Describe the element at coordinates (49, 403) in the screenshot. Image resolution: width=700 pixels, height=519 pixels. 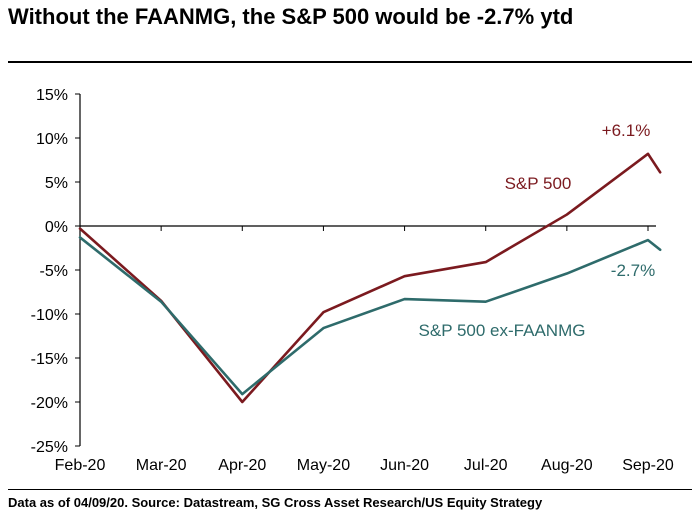
I see `y-tick-label: -20%` at that location.